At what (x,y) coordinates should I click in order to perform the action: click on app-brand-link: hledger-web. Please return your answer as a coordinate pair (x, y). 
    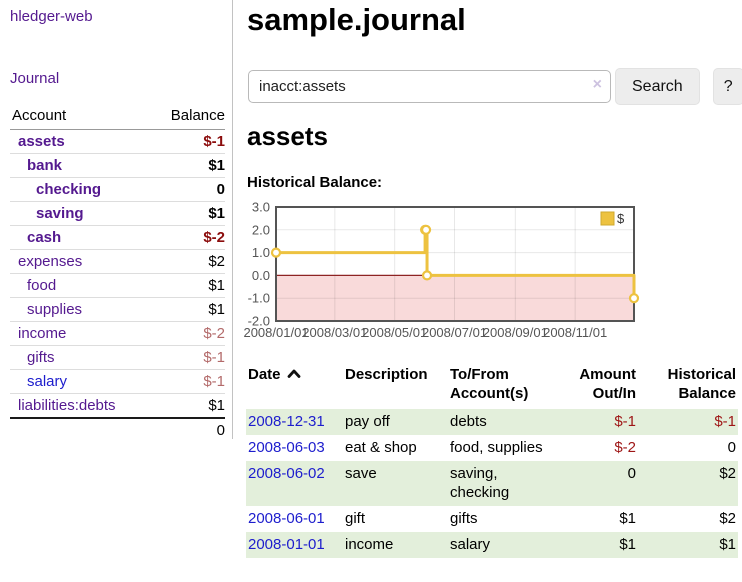
    Looking at the image, I should click on (51, 16).